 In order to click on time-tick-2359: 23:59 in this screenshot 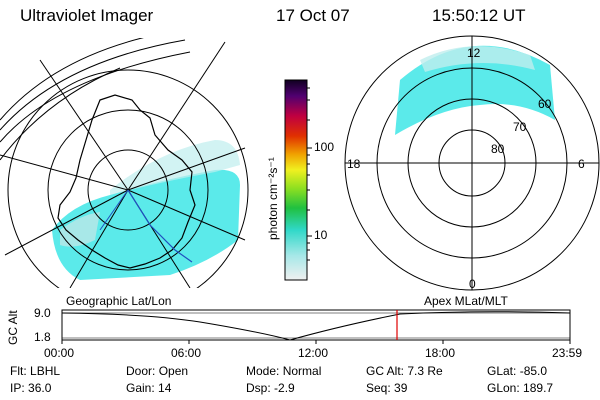, I will do `click(567, 353)`.